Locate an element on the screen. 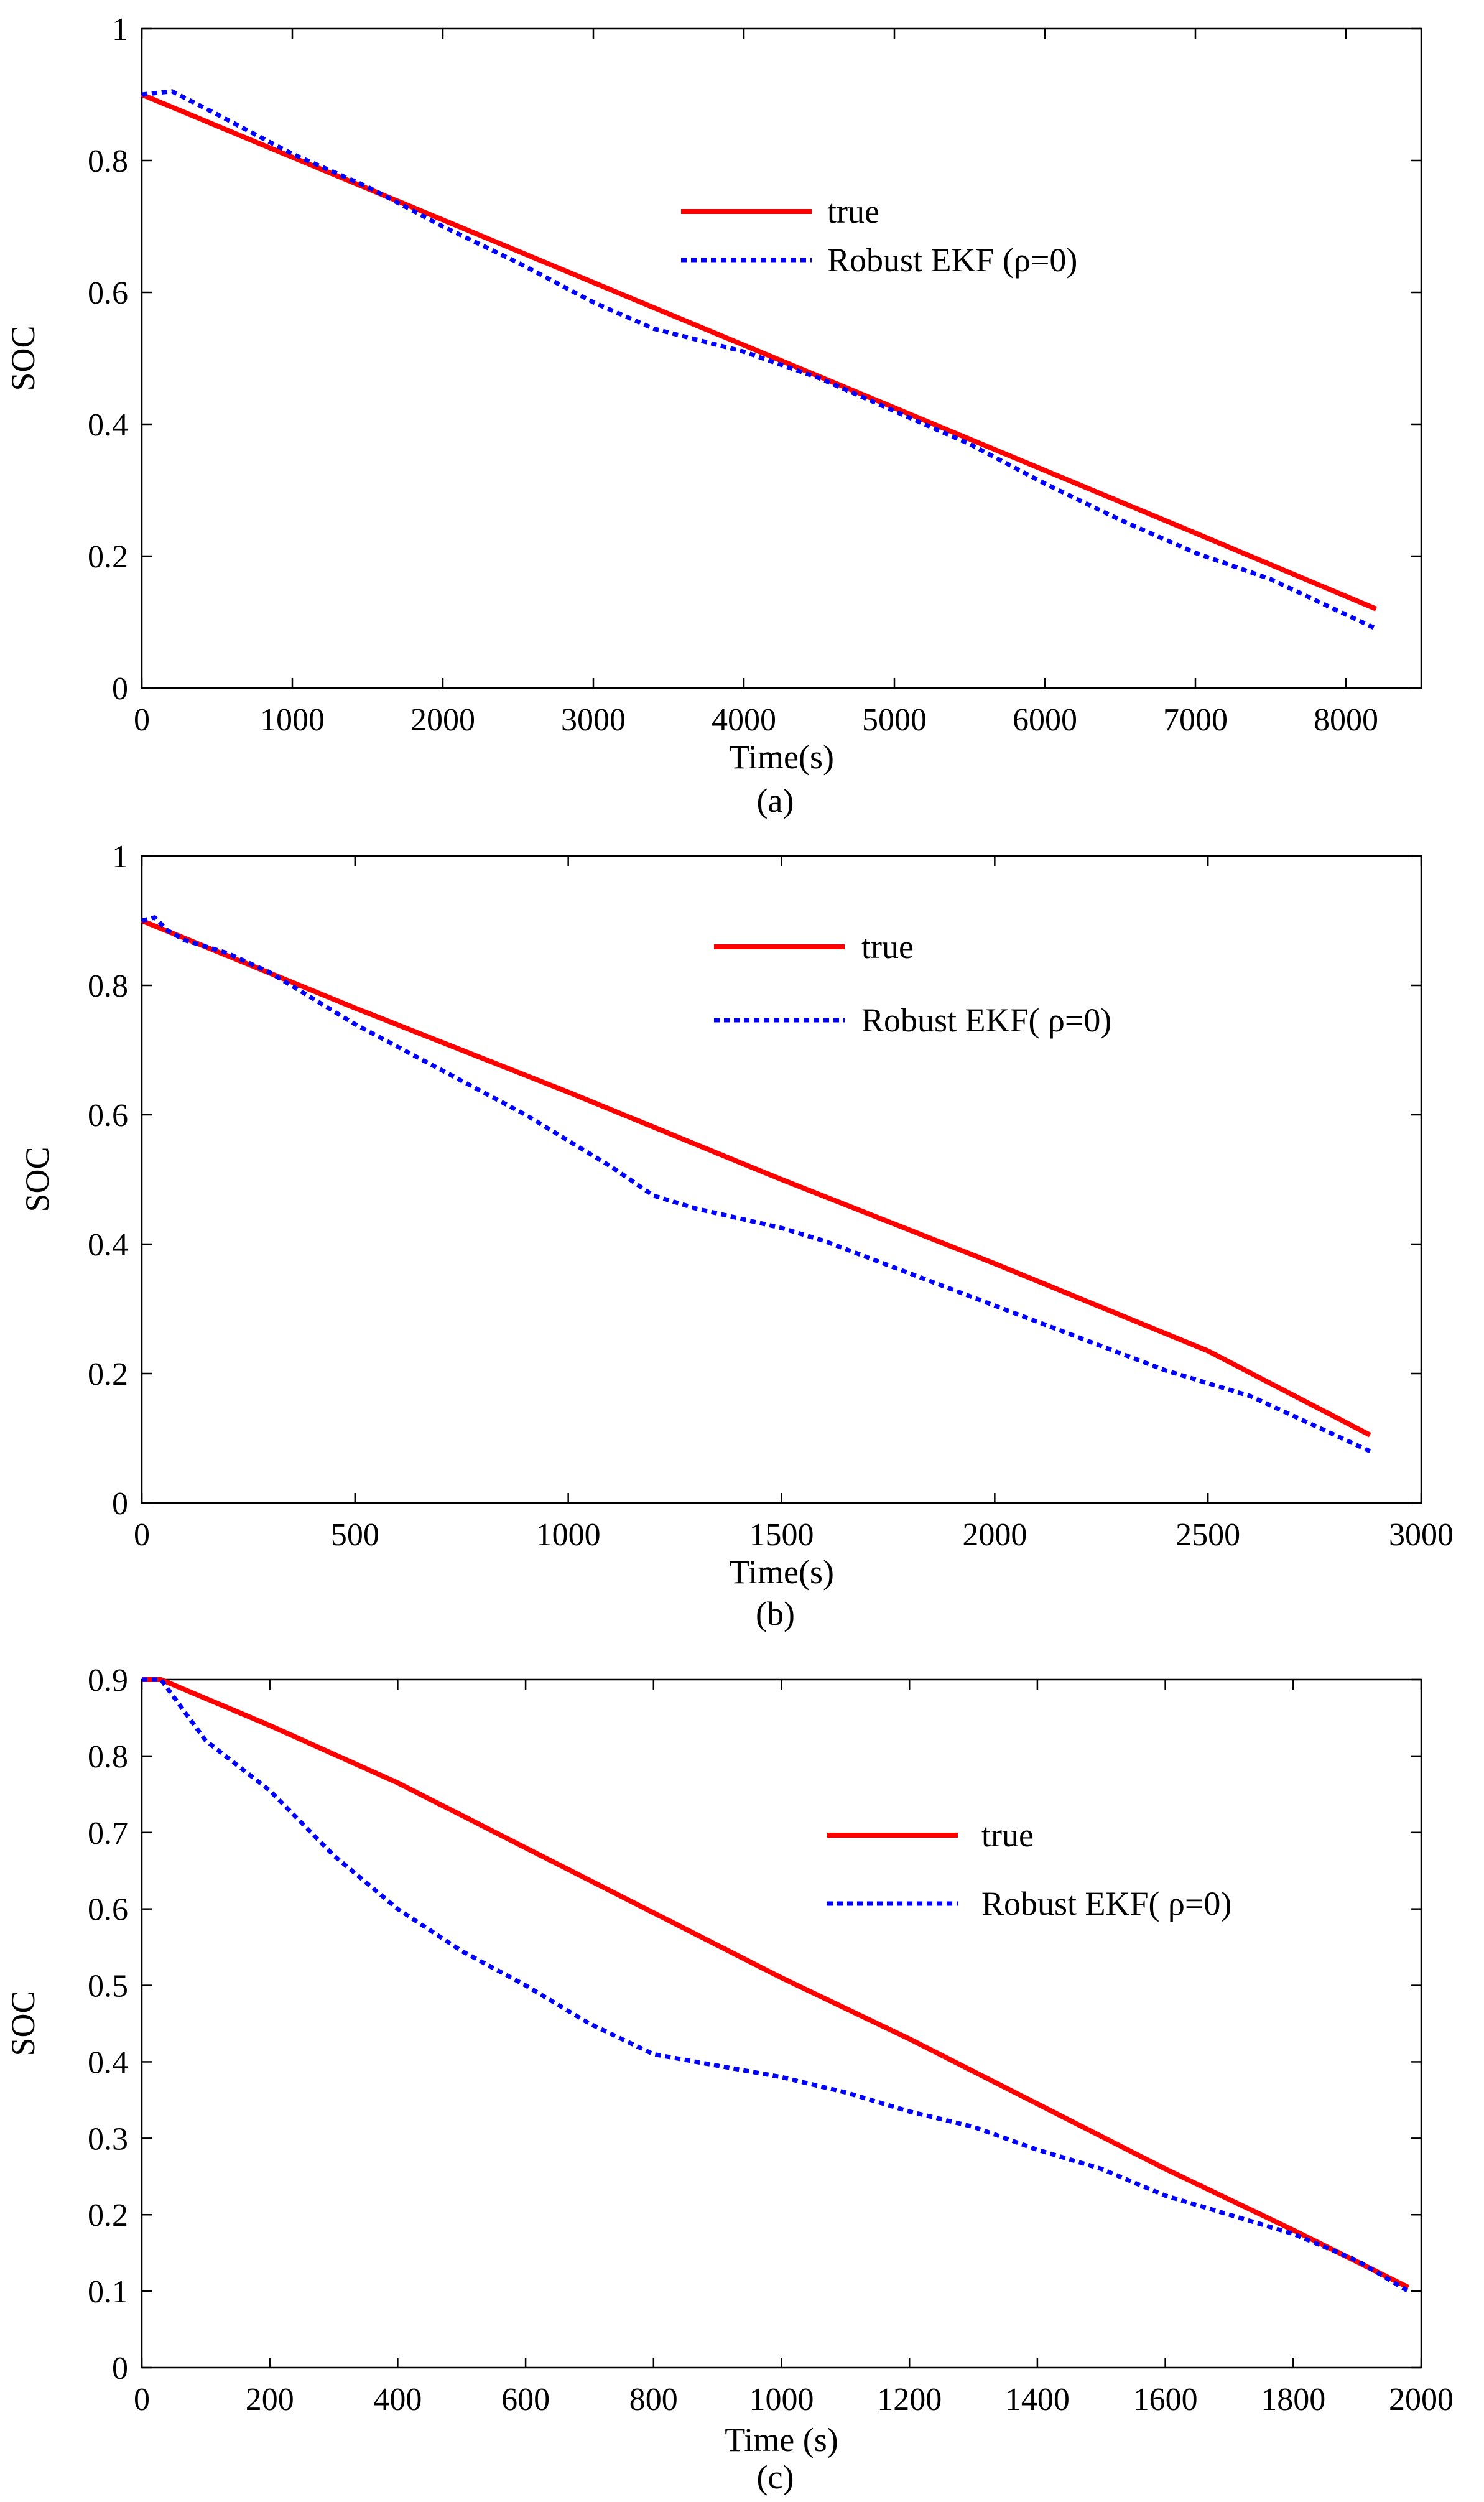  y-tick-label: 0.3 is located at coordinates (108, 2139).